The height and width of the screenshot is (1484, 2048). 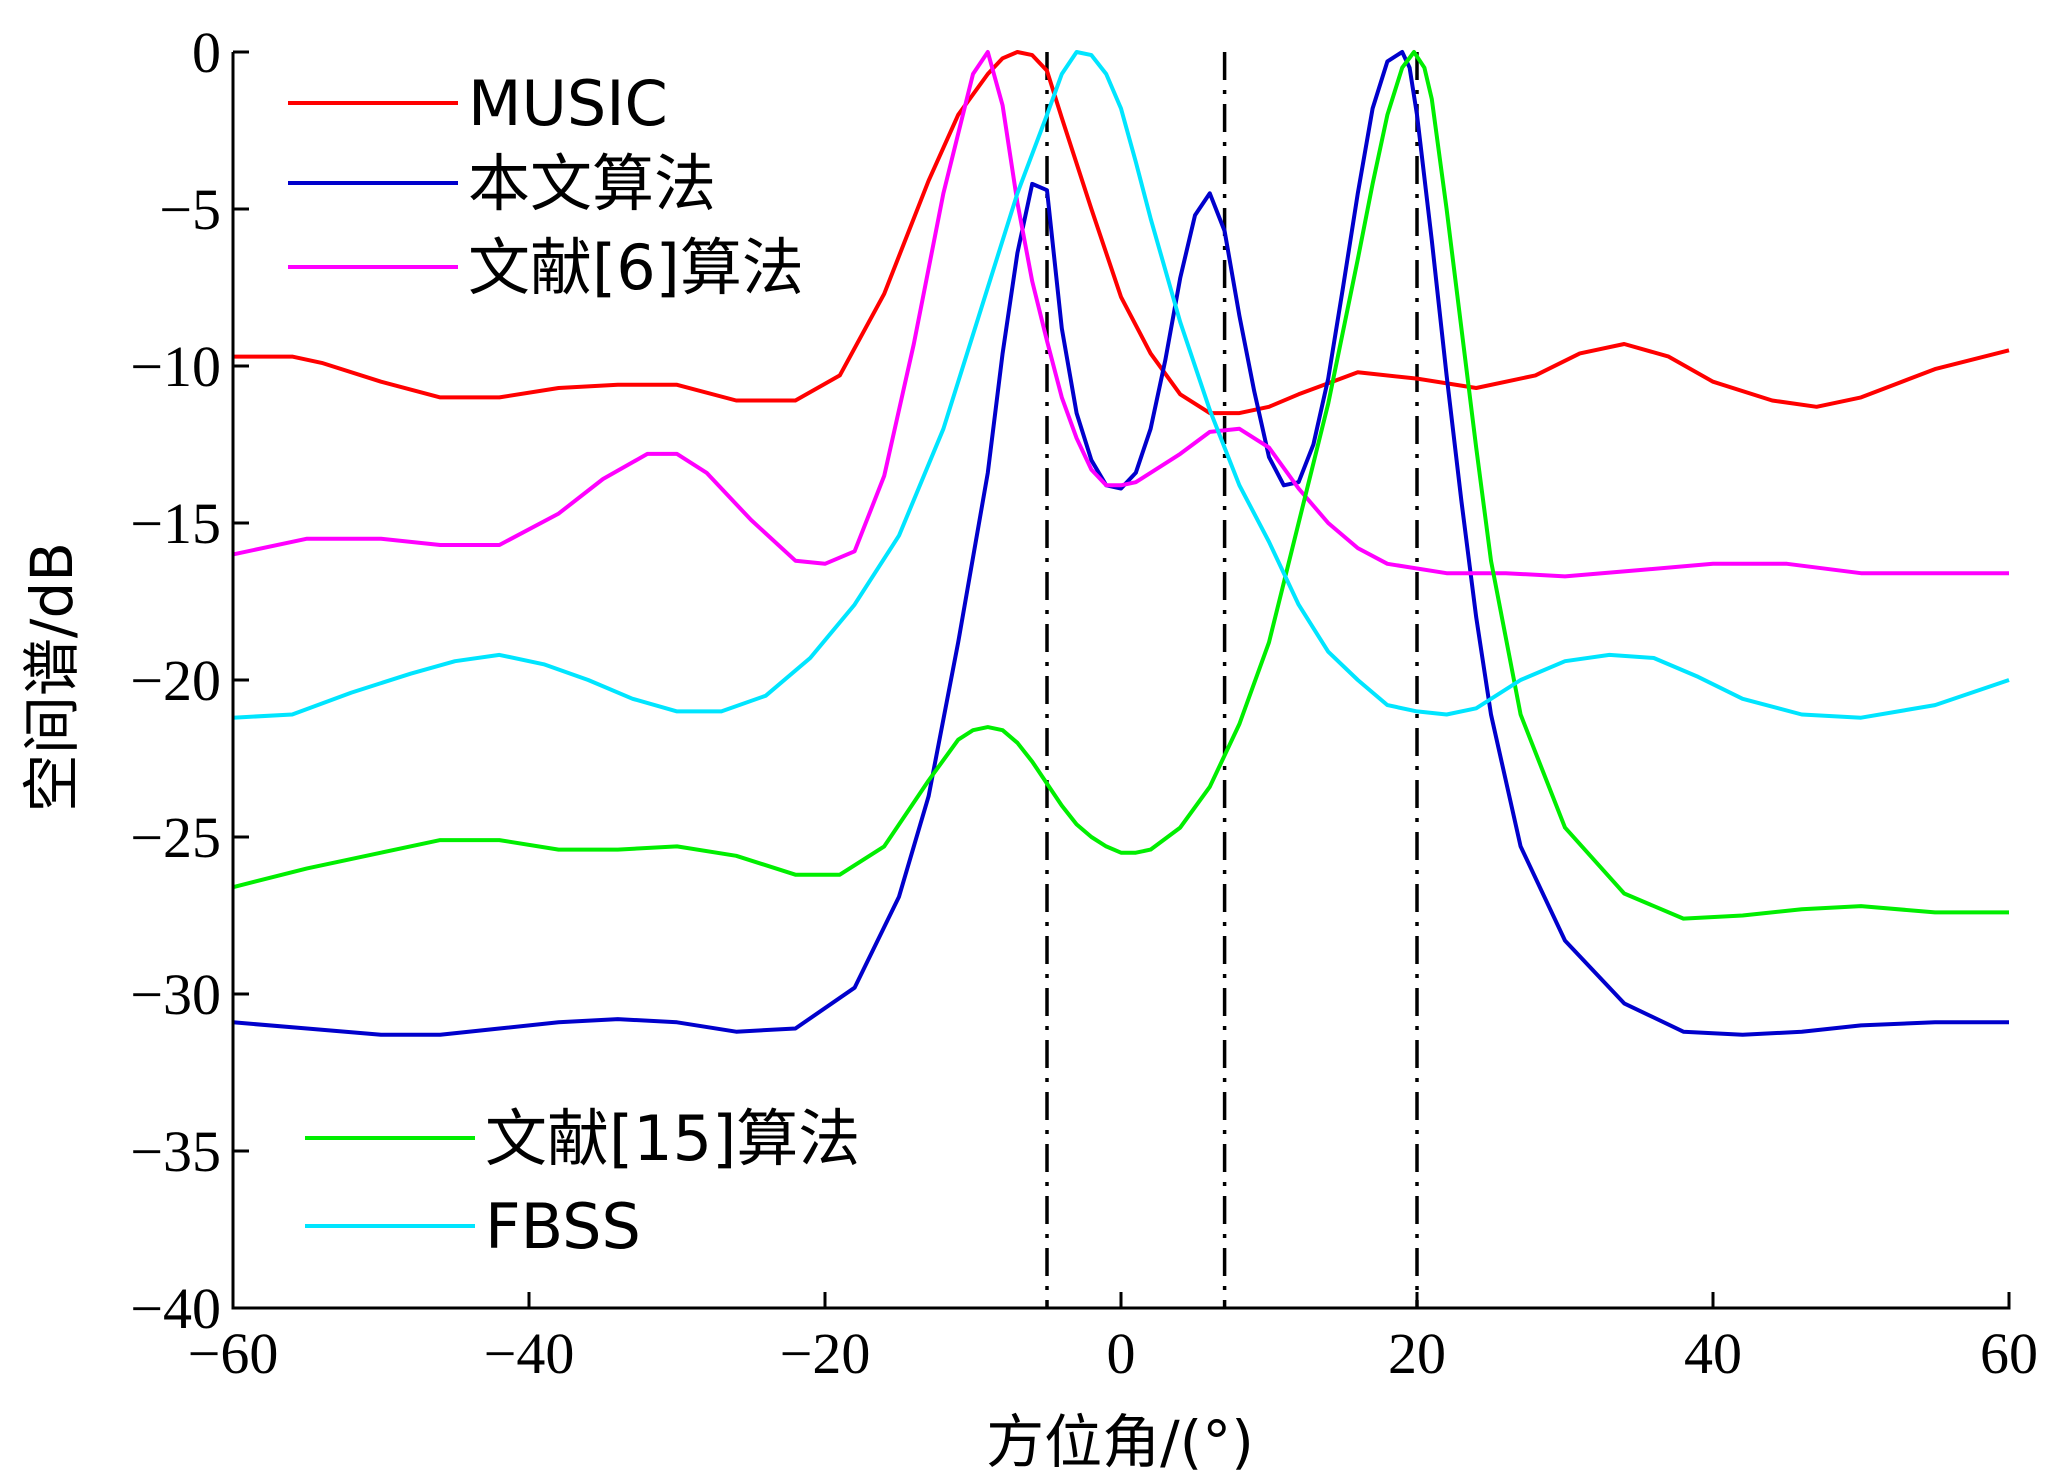 I want to click on x-axis-title: 方位角/(°), so click(x=1120, y=1442).